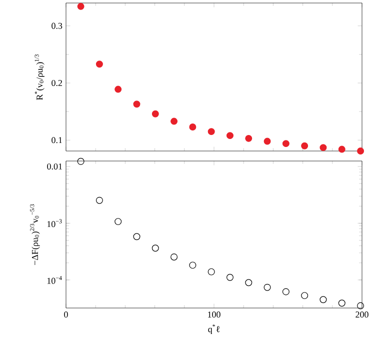 Image resolution: width=374 pixels, height=353 pixels. Describe the element at coordinates (362, 315) in the screenshot. I see `x-tick-label: 200` at that location.